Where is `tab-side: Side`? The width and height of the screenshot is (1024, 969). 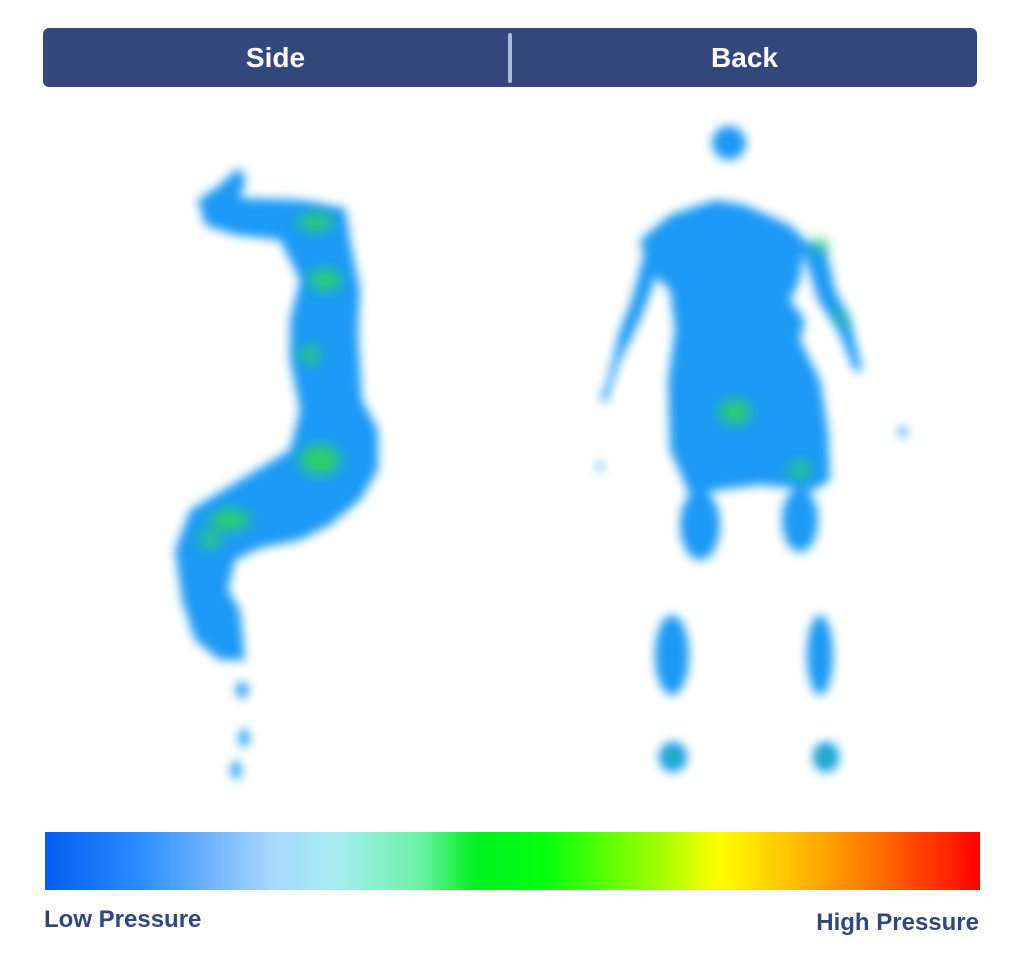
tab-side: Side is located at coordinates (275, 57).